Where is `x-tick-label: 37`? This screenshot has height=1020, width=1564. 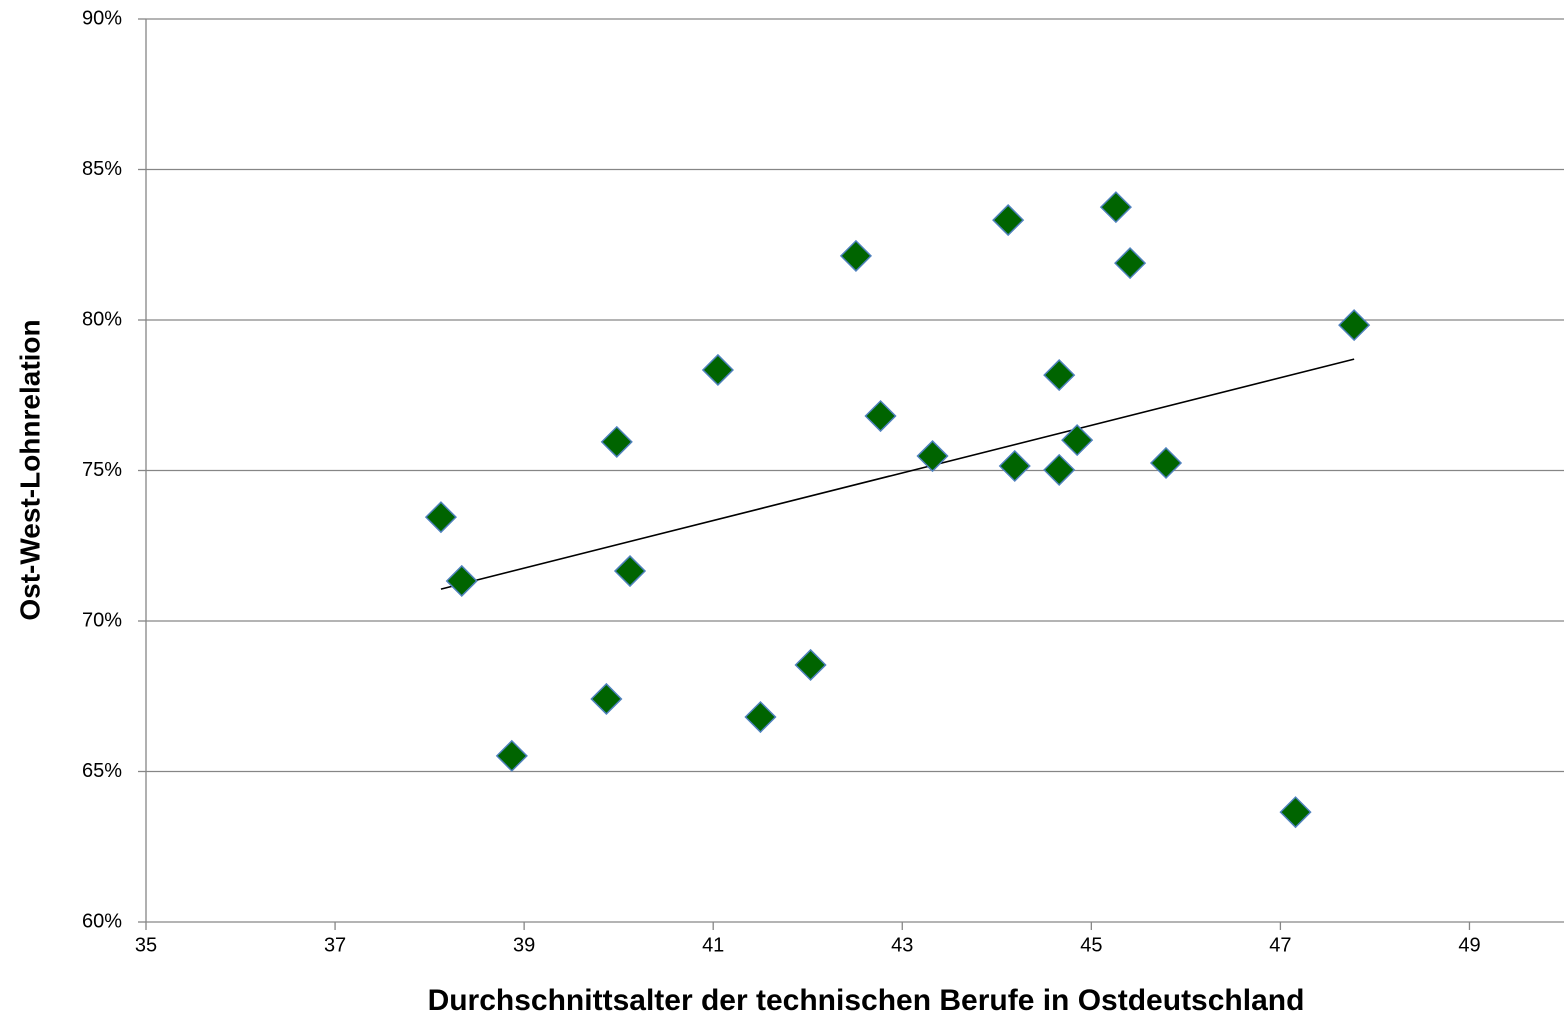
x-tick-label: 37 is located at coordinates (335, 945).